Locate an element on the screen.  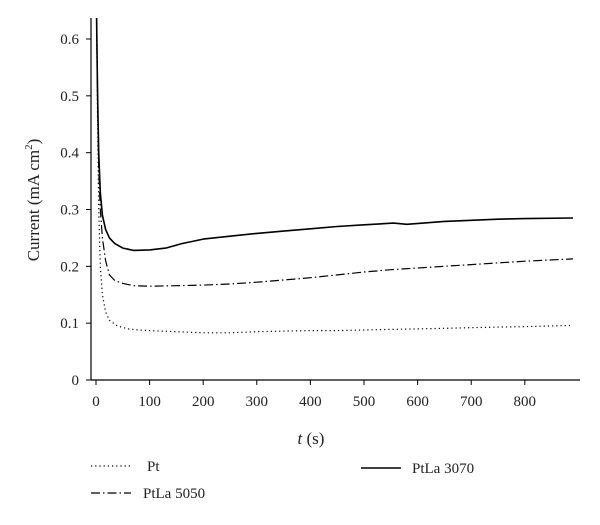
x-tick-label-400: 400 is located at coordinates (310, 402).